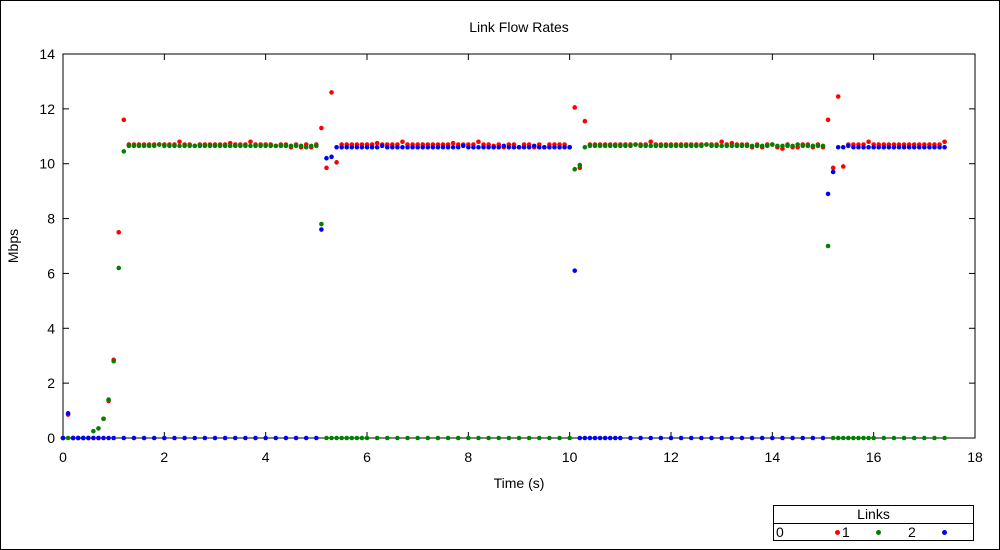 This screenshot has height=550, width=1000. What do you see at coordinates (47, 109) in the screenshot?
I see `y-tick-label-6: 12` at bounding box center [47, 109].